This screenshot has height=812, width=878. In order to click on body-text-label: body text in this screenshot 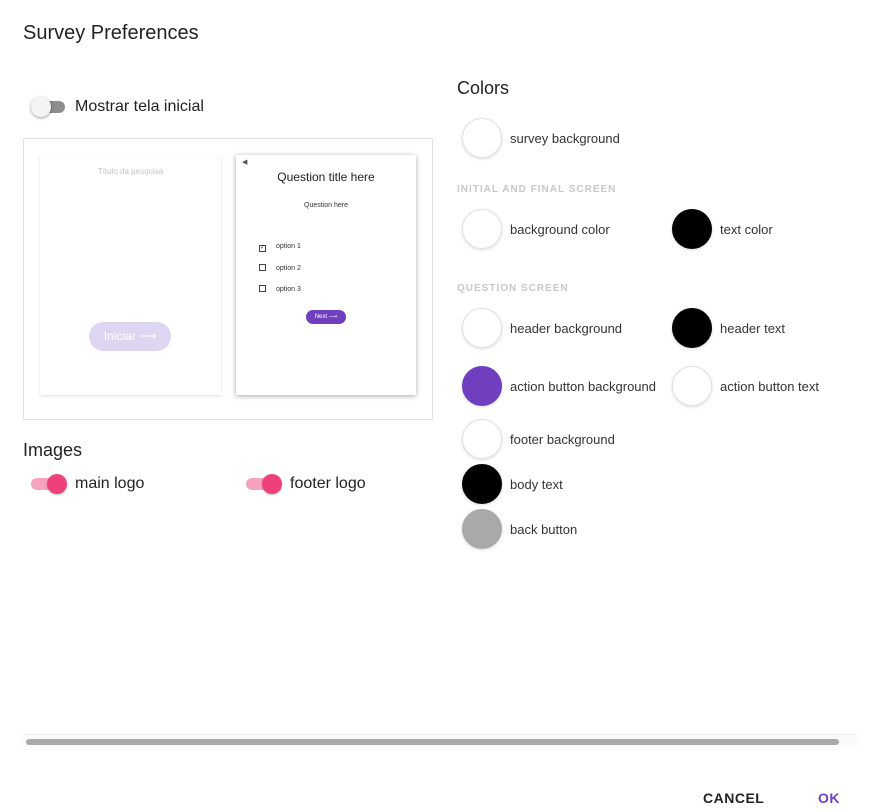, I will do `click(536, 484)`.